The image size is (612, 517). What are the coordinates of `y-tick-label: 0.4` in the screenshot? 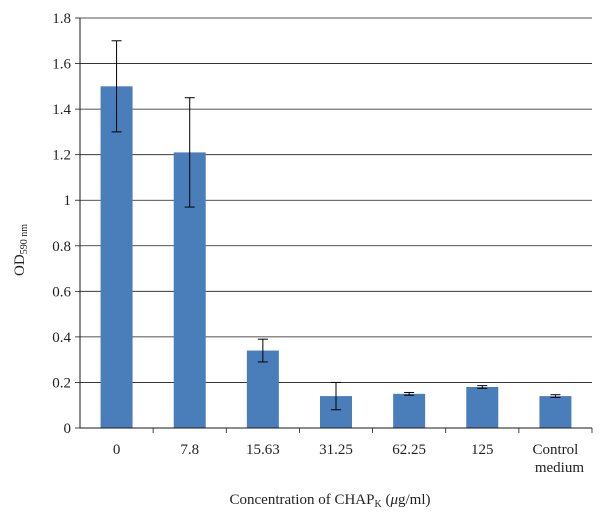 It's located at (61, 338).